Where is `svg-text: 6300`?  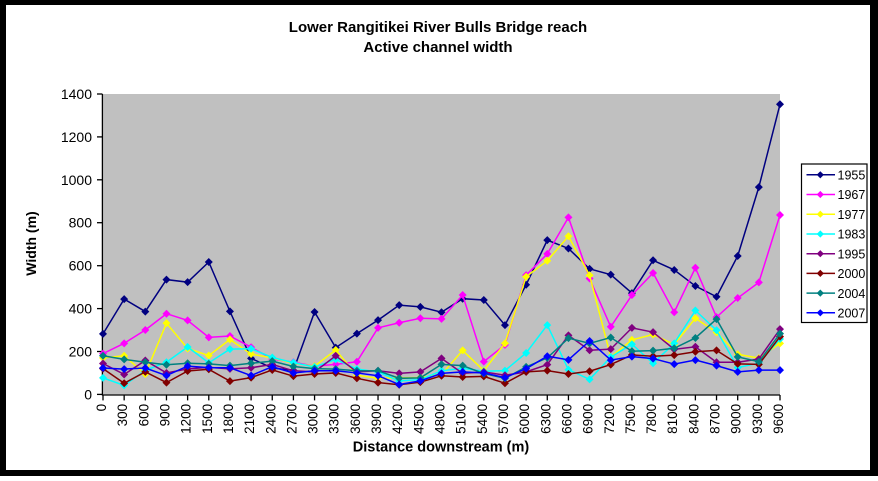
svg-text: 6300 is located at coordinates (545, 419).